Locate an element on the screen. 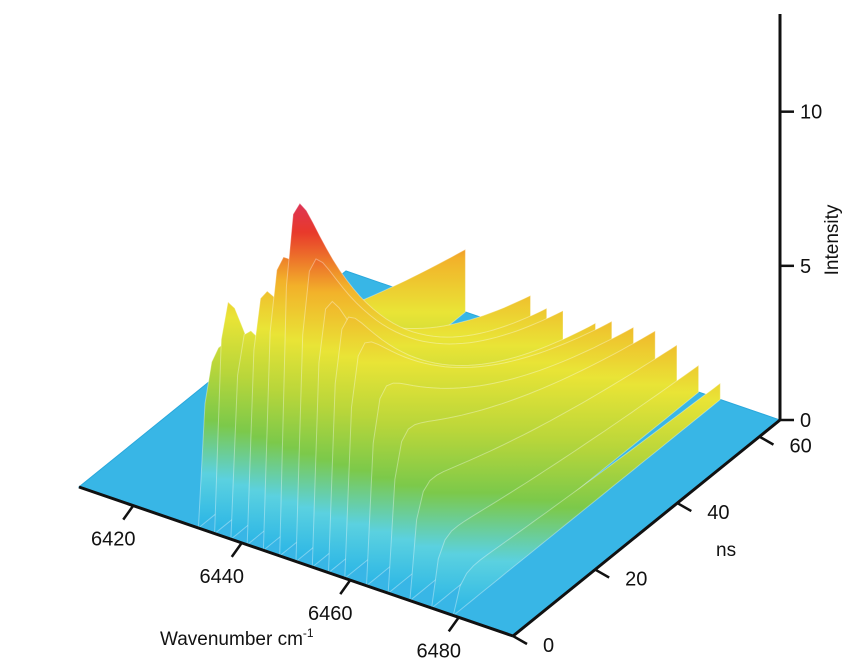  z-axis: 0 5 10 Intensity is located at coordinates (810, 223).